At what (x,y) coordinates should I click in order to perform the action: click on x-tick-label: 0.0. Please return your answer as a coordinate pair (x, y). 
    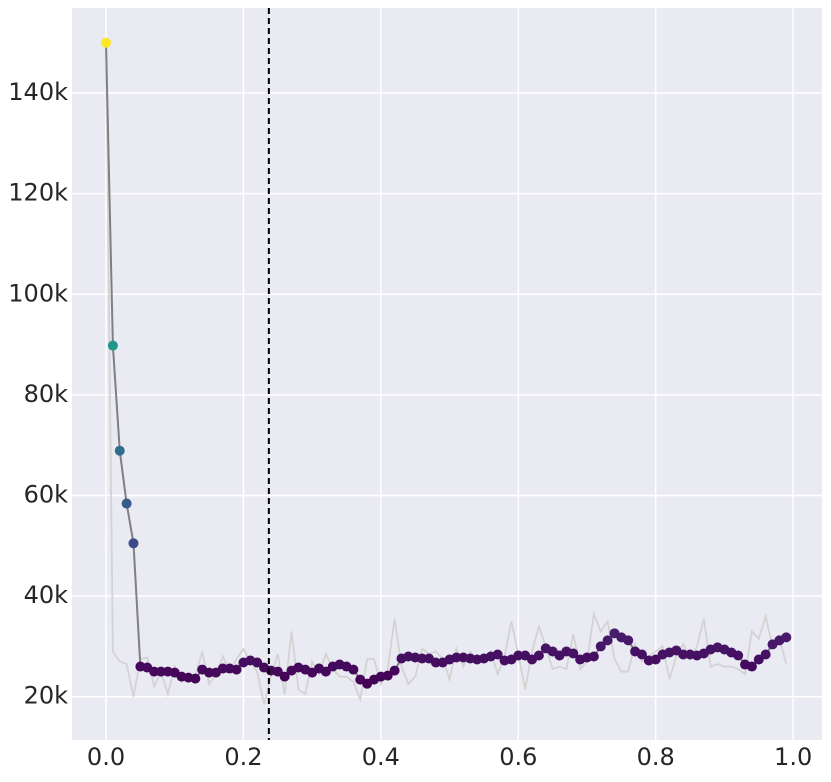
    Looking at the image, I should click on (106, 757).